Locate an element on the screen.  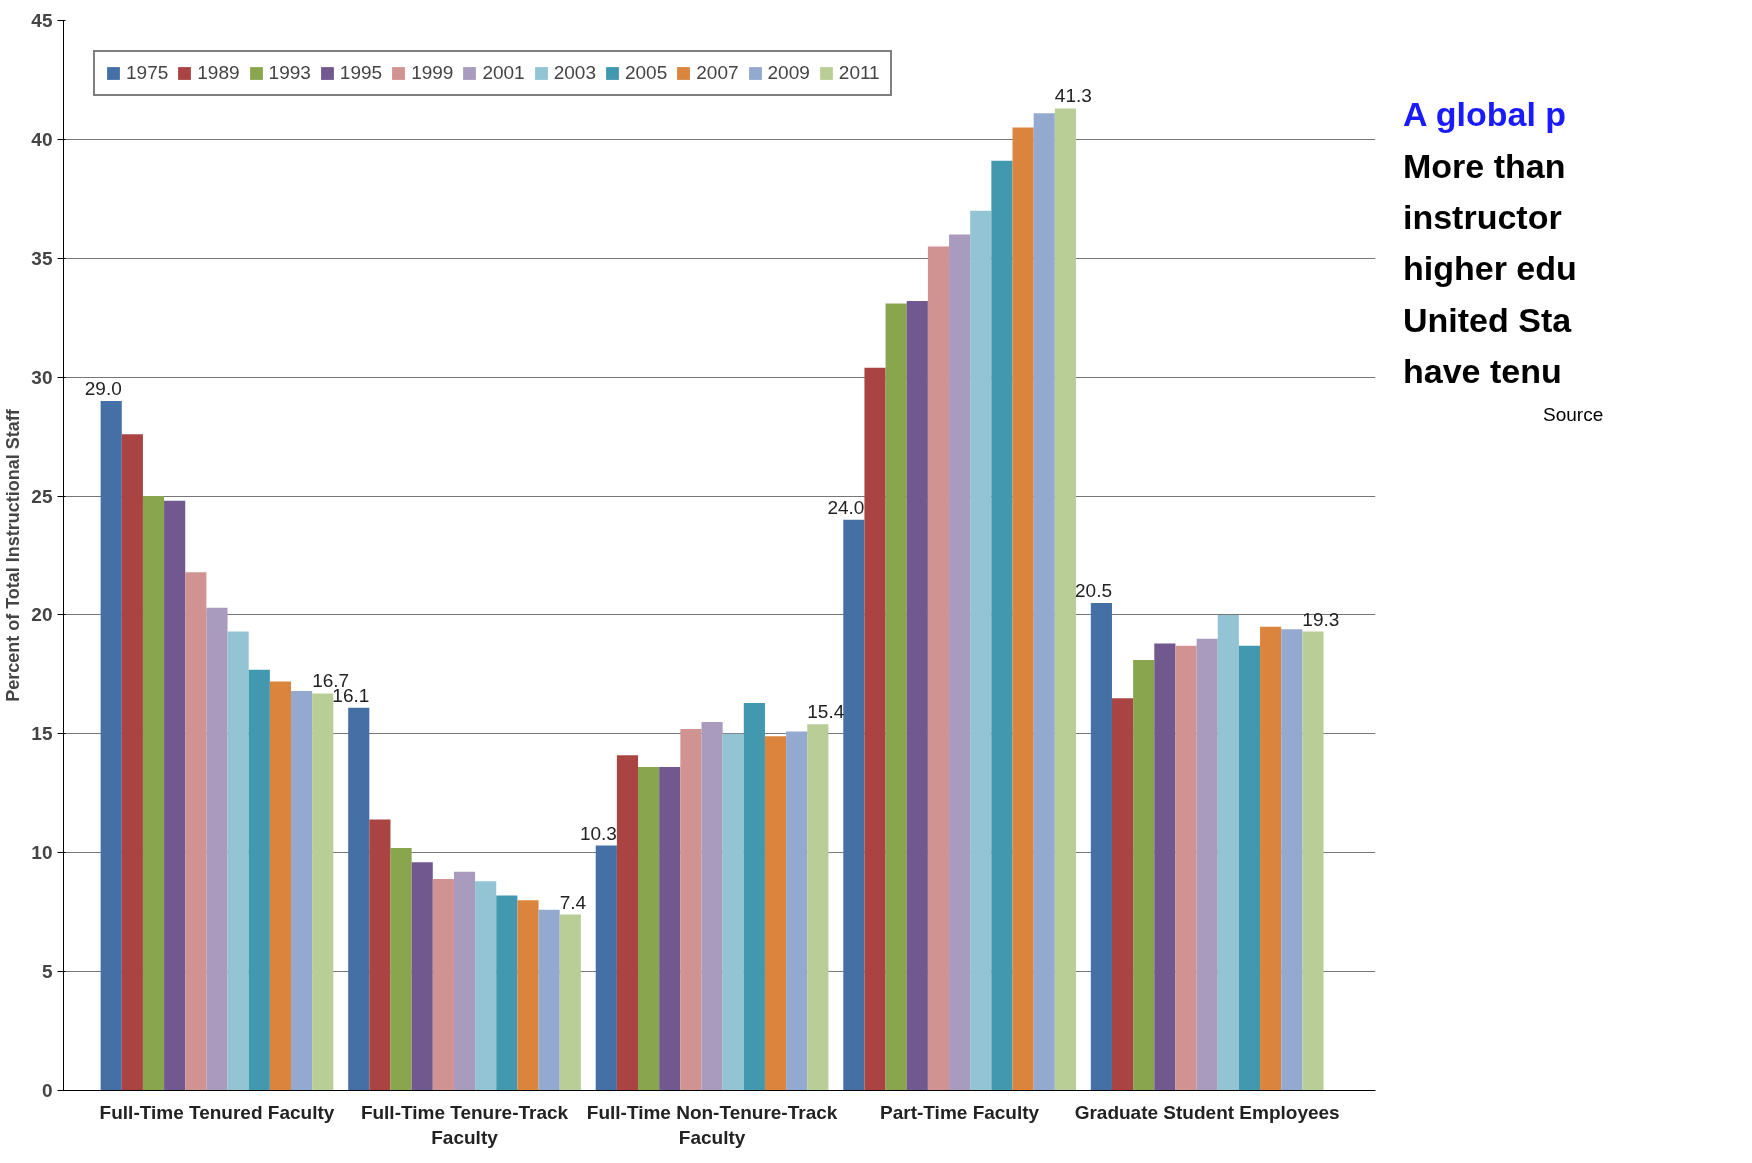
y-axis-title: Percent of Total Instructional Staff is located at coordinates (13, 555).